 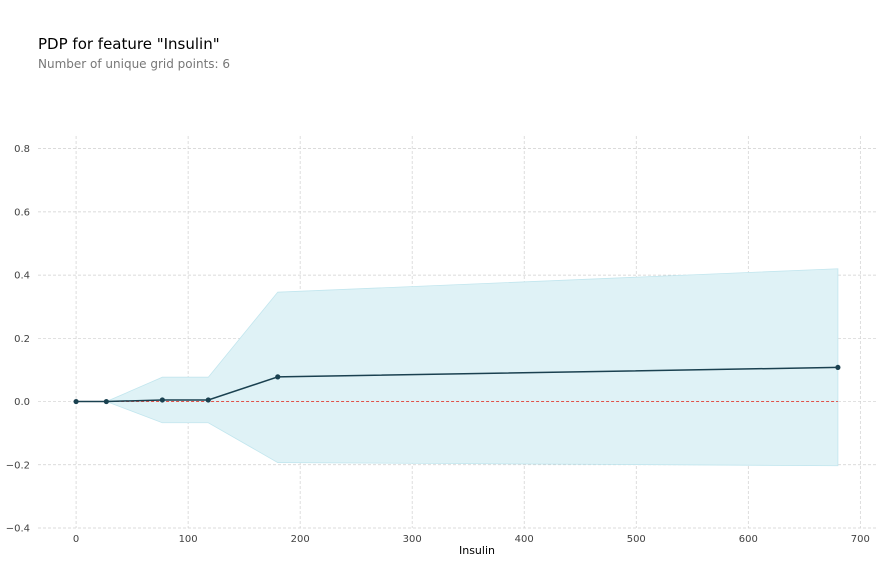 I want to click on series-group, so click(x=457, y=384).